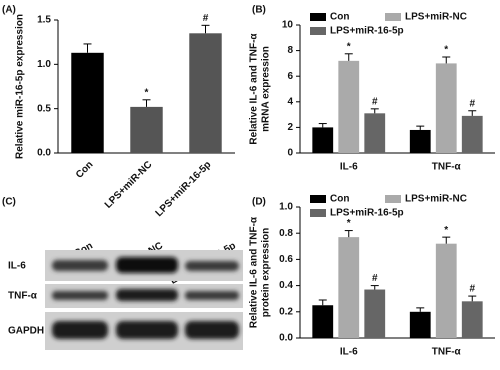  What do you see at coordinates (286, 259) in the screenshot?
I see `y-tick-label: 0.6` at bounding box center [286, 259].